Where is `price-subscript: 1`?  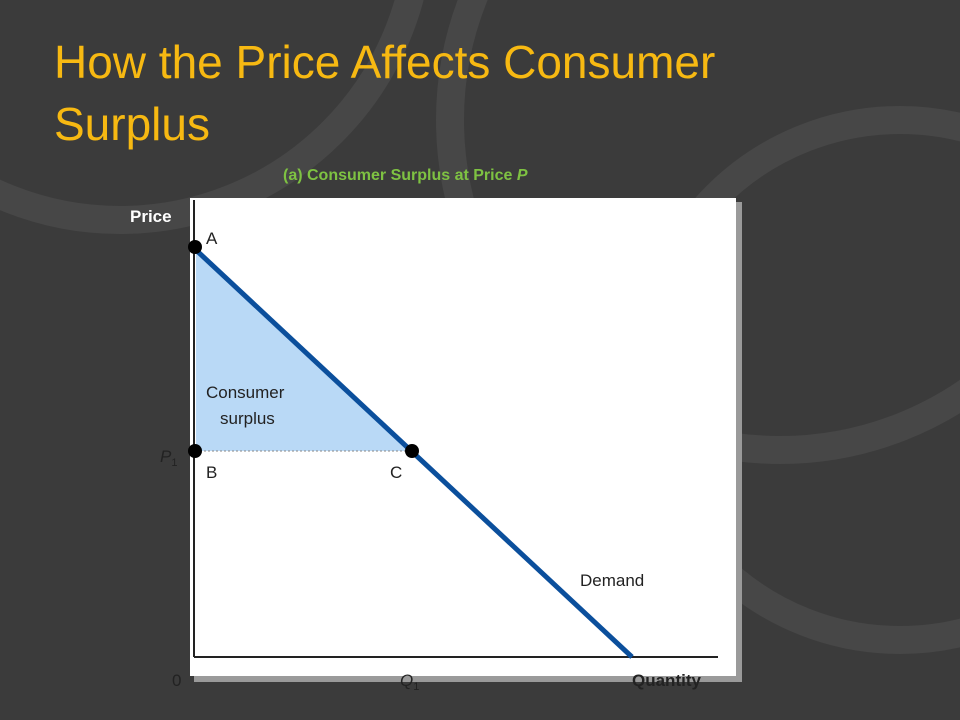
price-subscript: 1 is located at coordinates (174, 463).